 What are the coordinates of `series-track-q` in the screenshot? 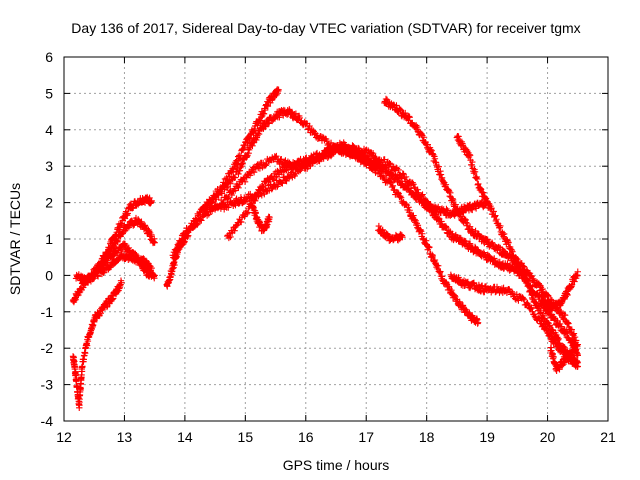 It's located at (562, 359).